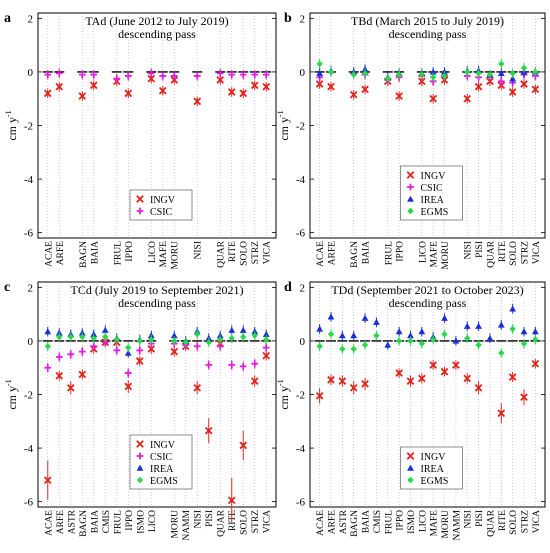 The width and height of the screenshot is (550, 553). I want to click on x-tick-label: ASTR, so click(344, 521).